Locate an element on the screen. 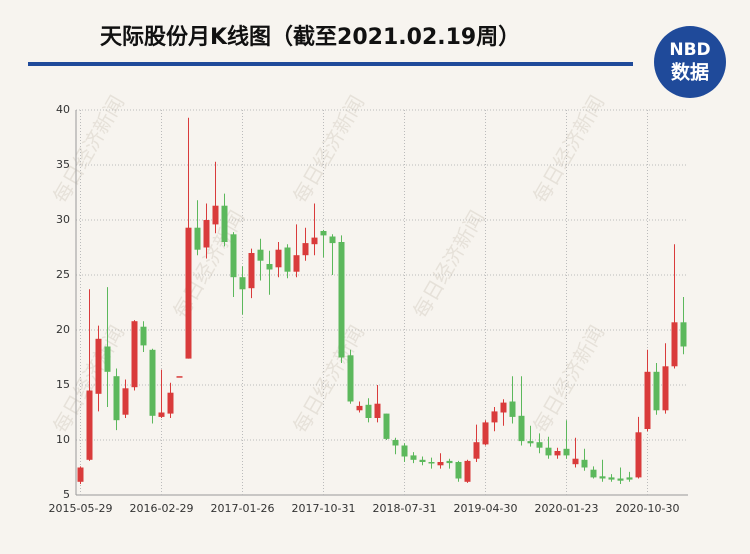 The height and width of the screenshot is (554, 750). y-tick-label: 40 is located at coordinates (63, 109).